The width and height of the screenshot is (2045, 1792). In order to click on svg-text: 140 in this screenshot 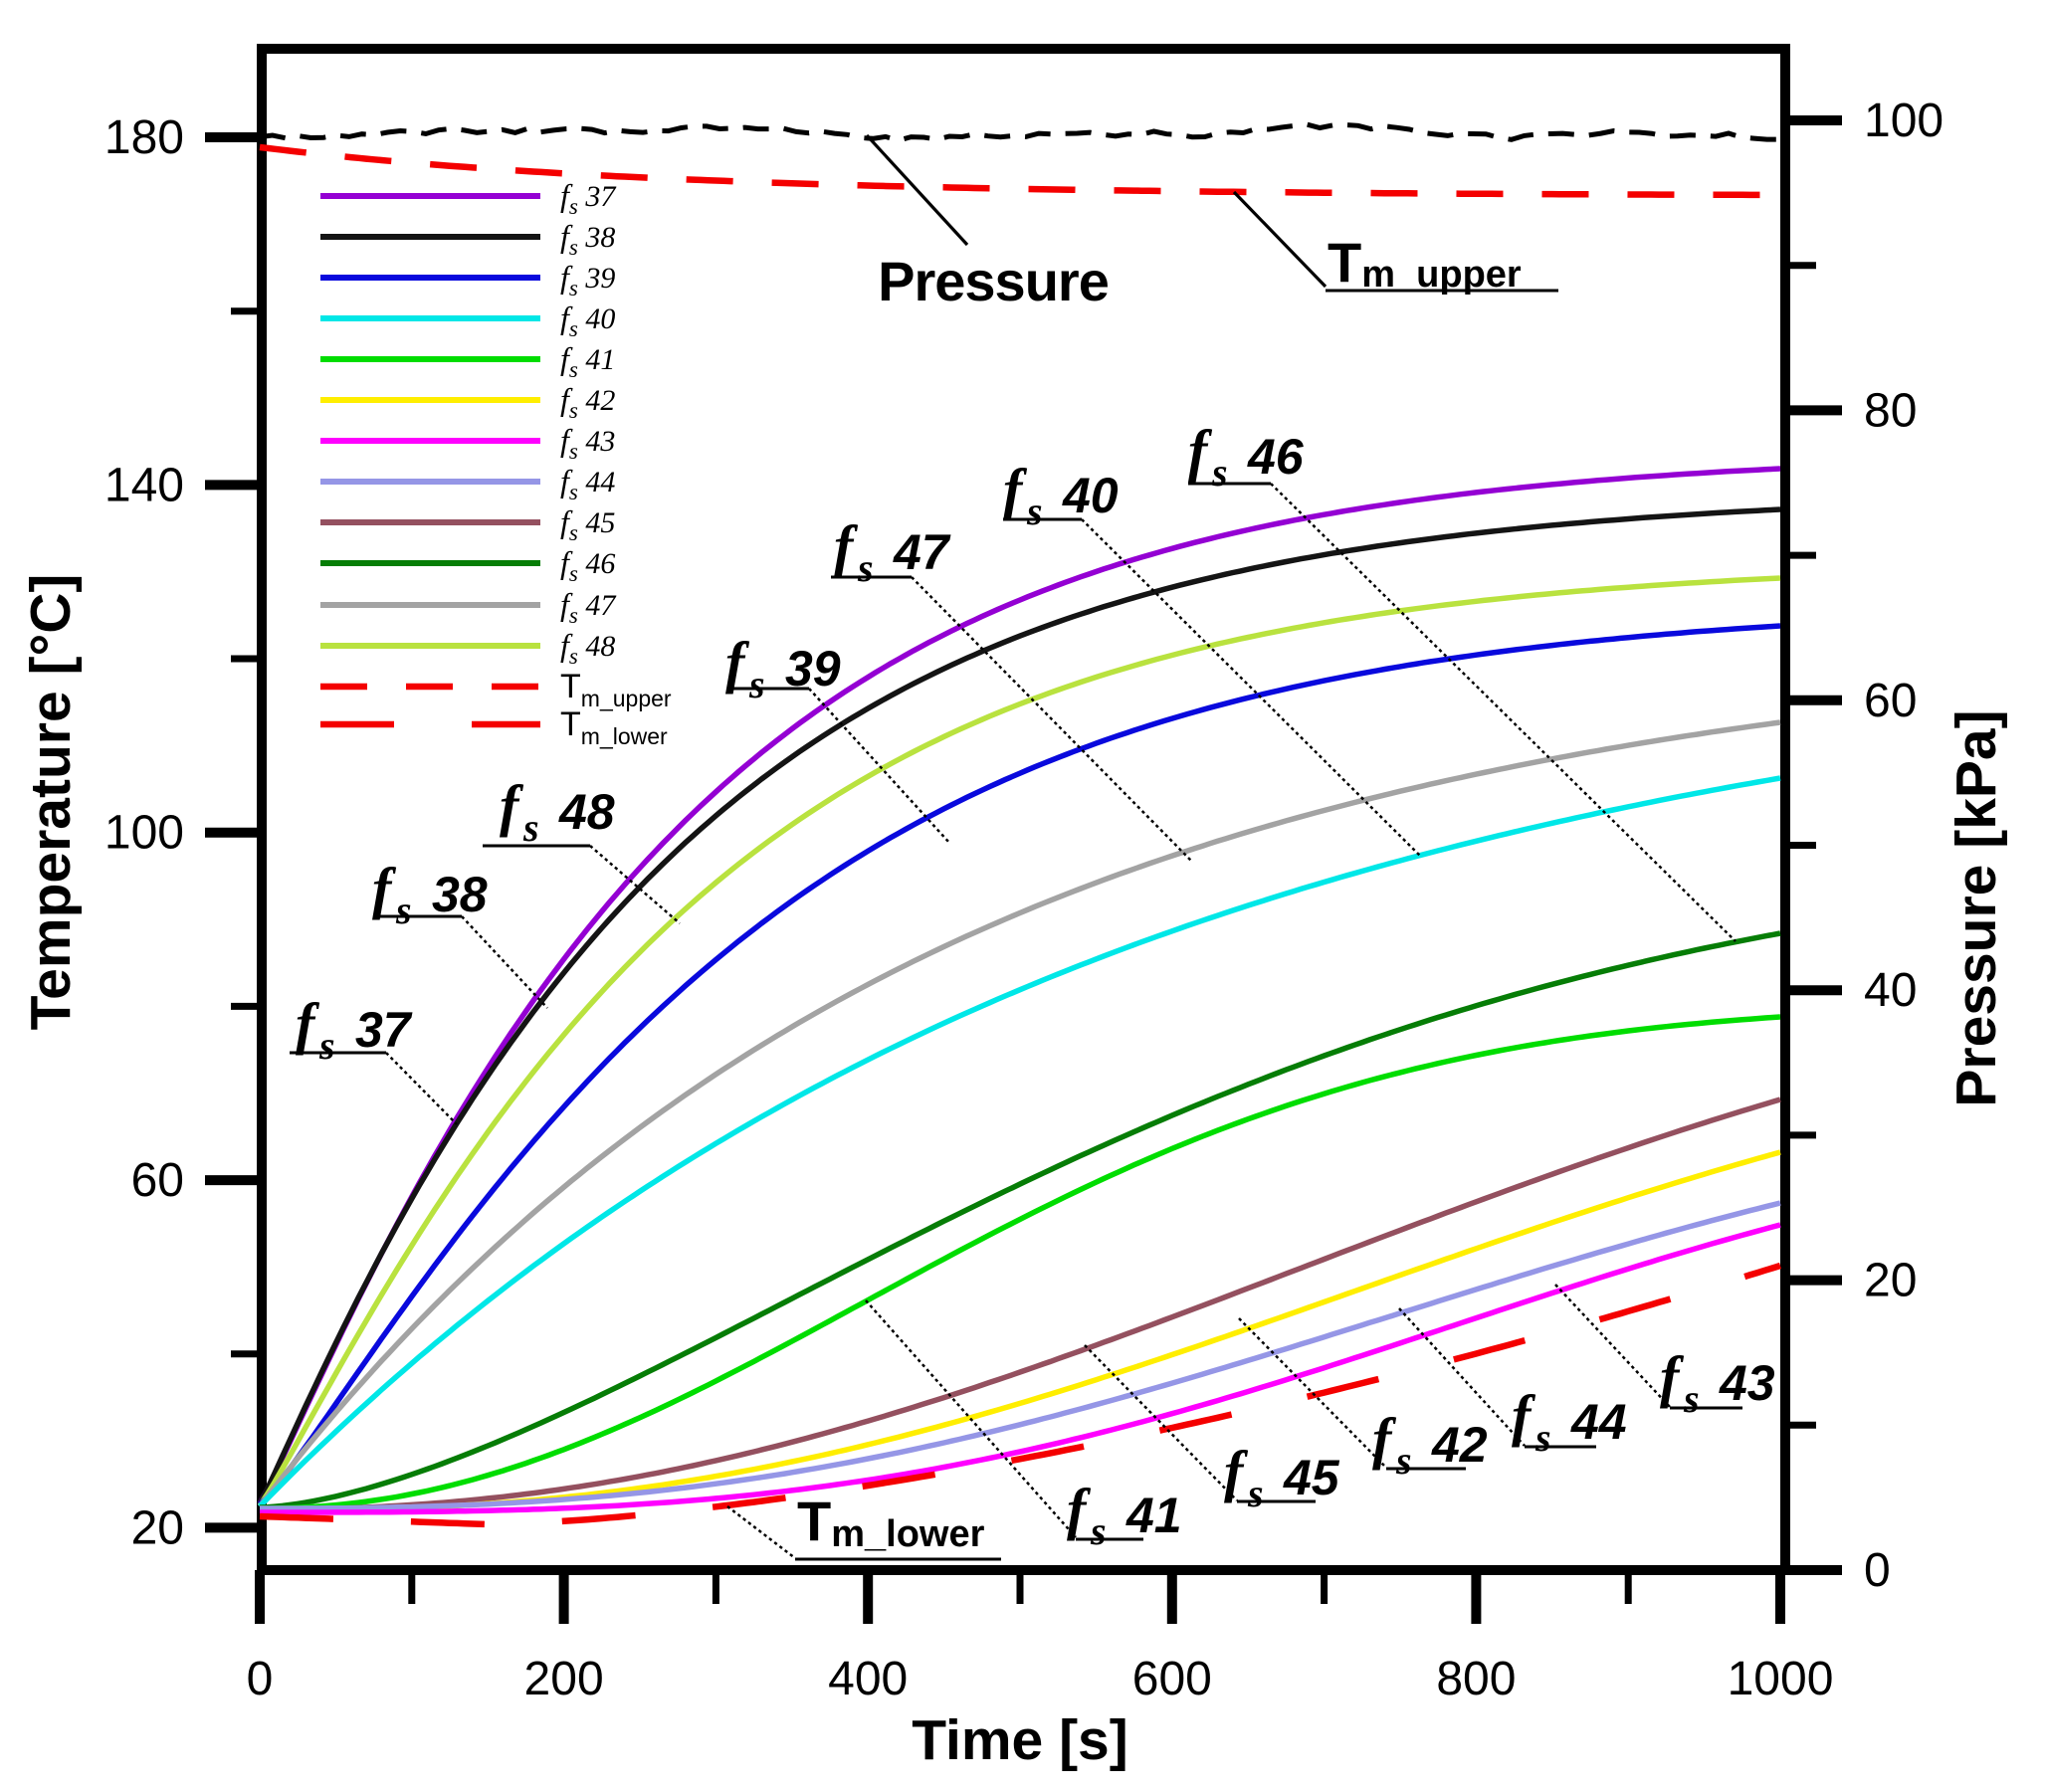, I will do `click(144, 485)`.